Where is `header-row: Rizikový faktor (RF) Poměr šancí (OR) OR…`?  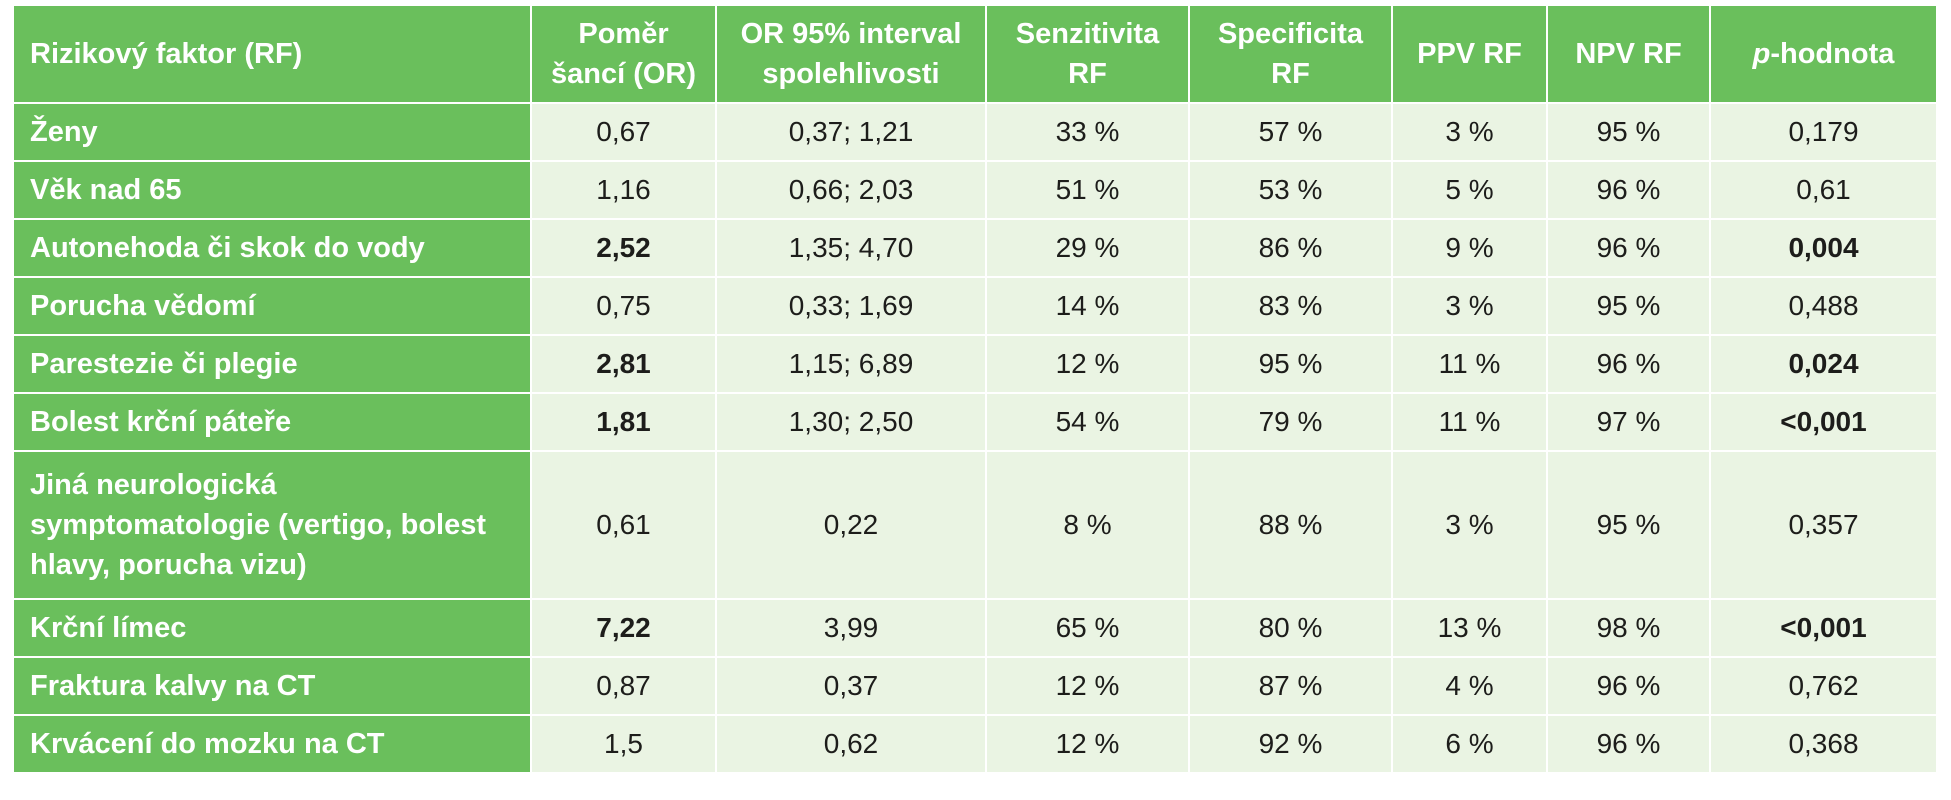 header-row: Rizikový faktor (RF) Poměr šancí (OR) OR… is located at coordinates (975, 55).